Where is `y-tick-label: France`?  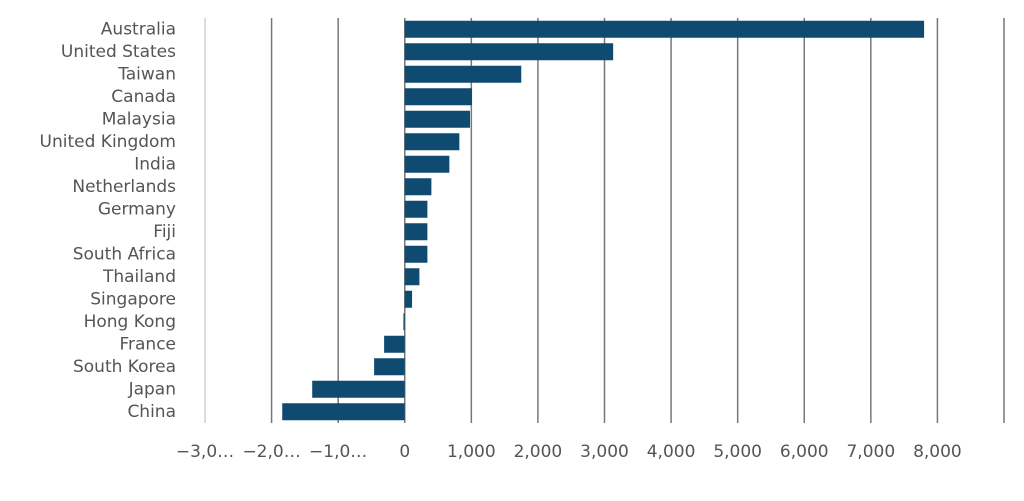 y-tick-label: France is located at coordinates (147, 344).